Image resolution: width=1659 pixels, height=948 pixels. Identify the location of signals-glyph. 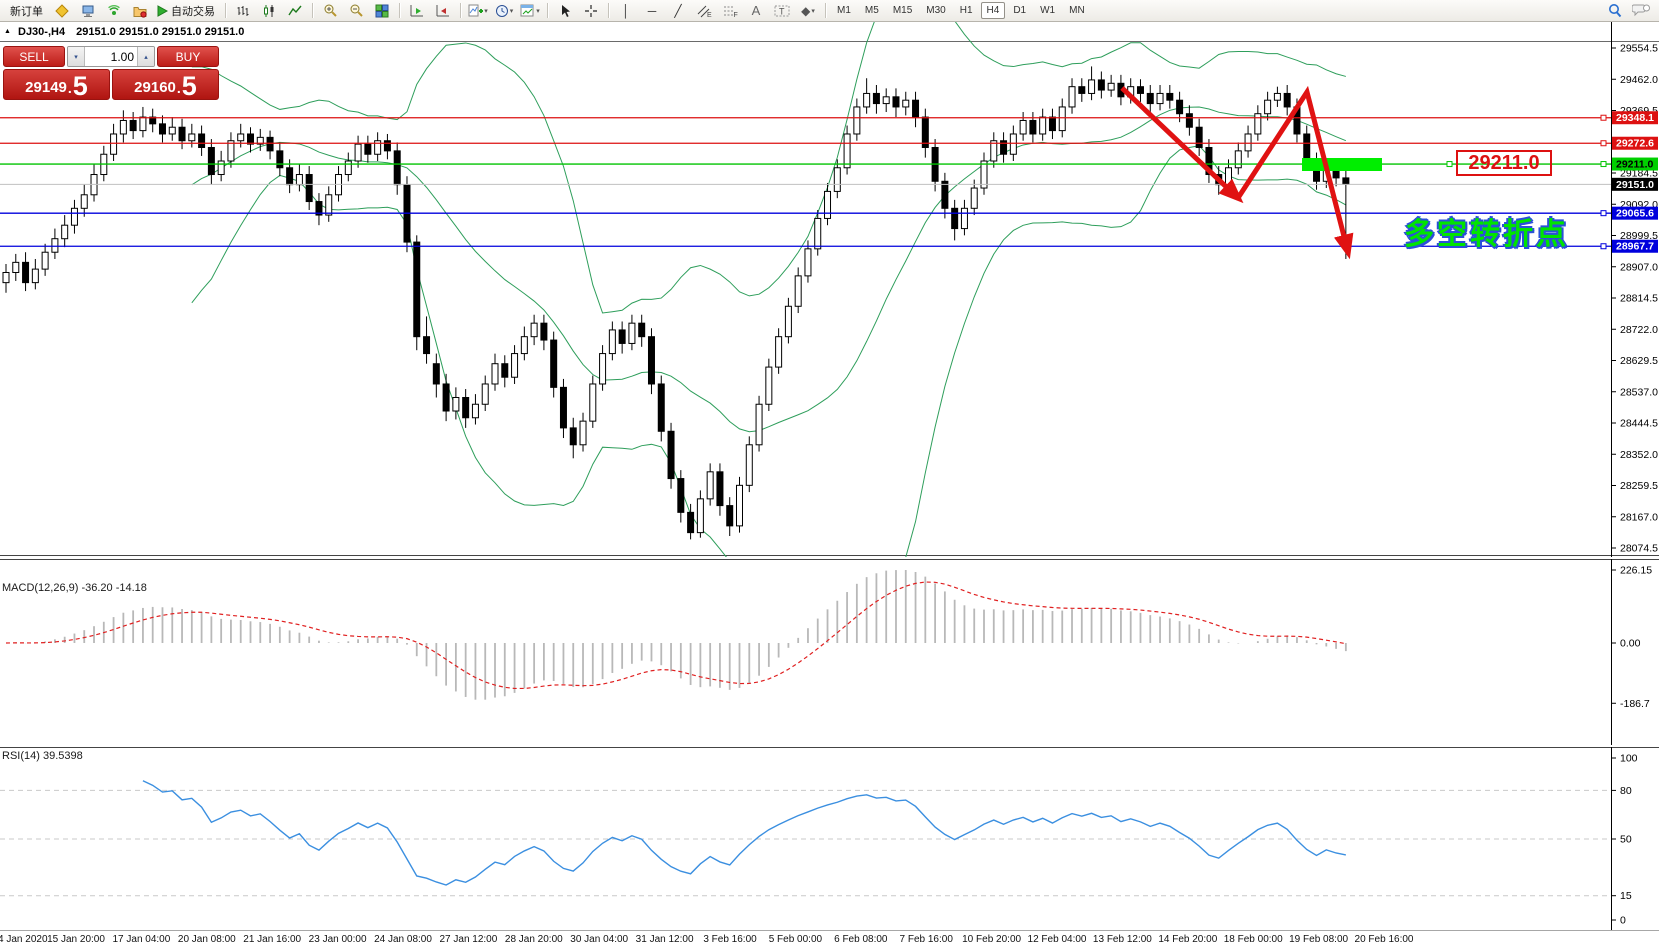
(114, 9).